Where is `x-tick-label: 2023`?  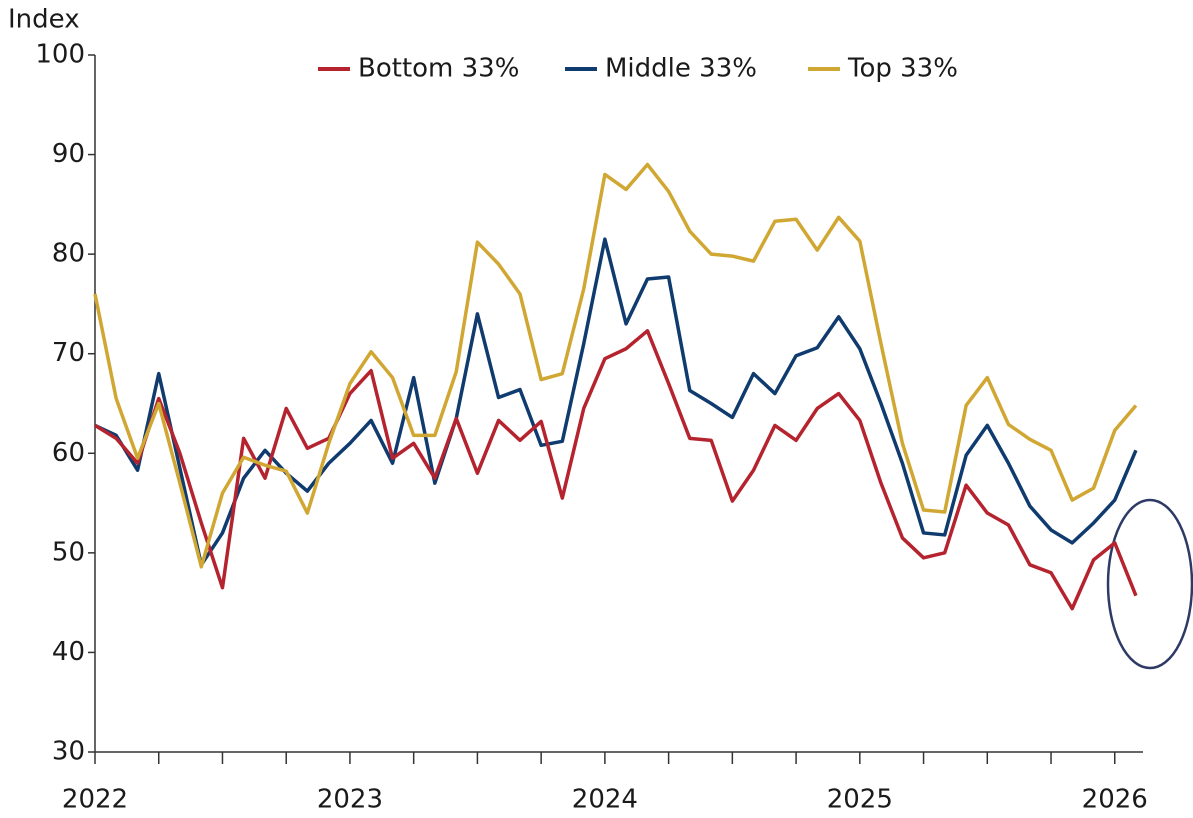 x-tick-label: 2023 is located at coordinates (350, 800).